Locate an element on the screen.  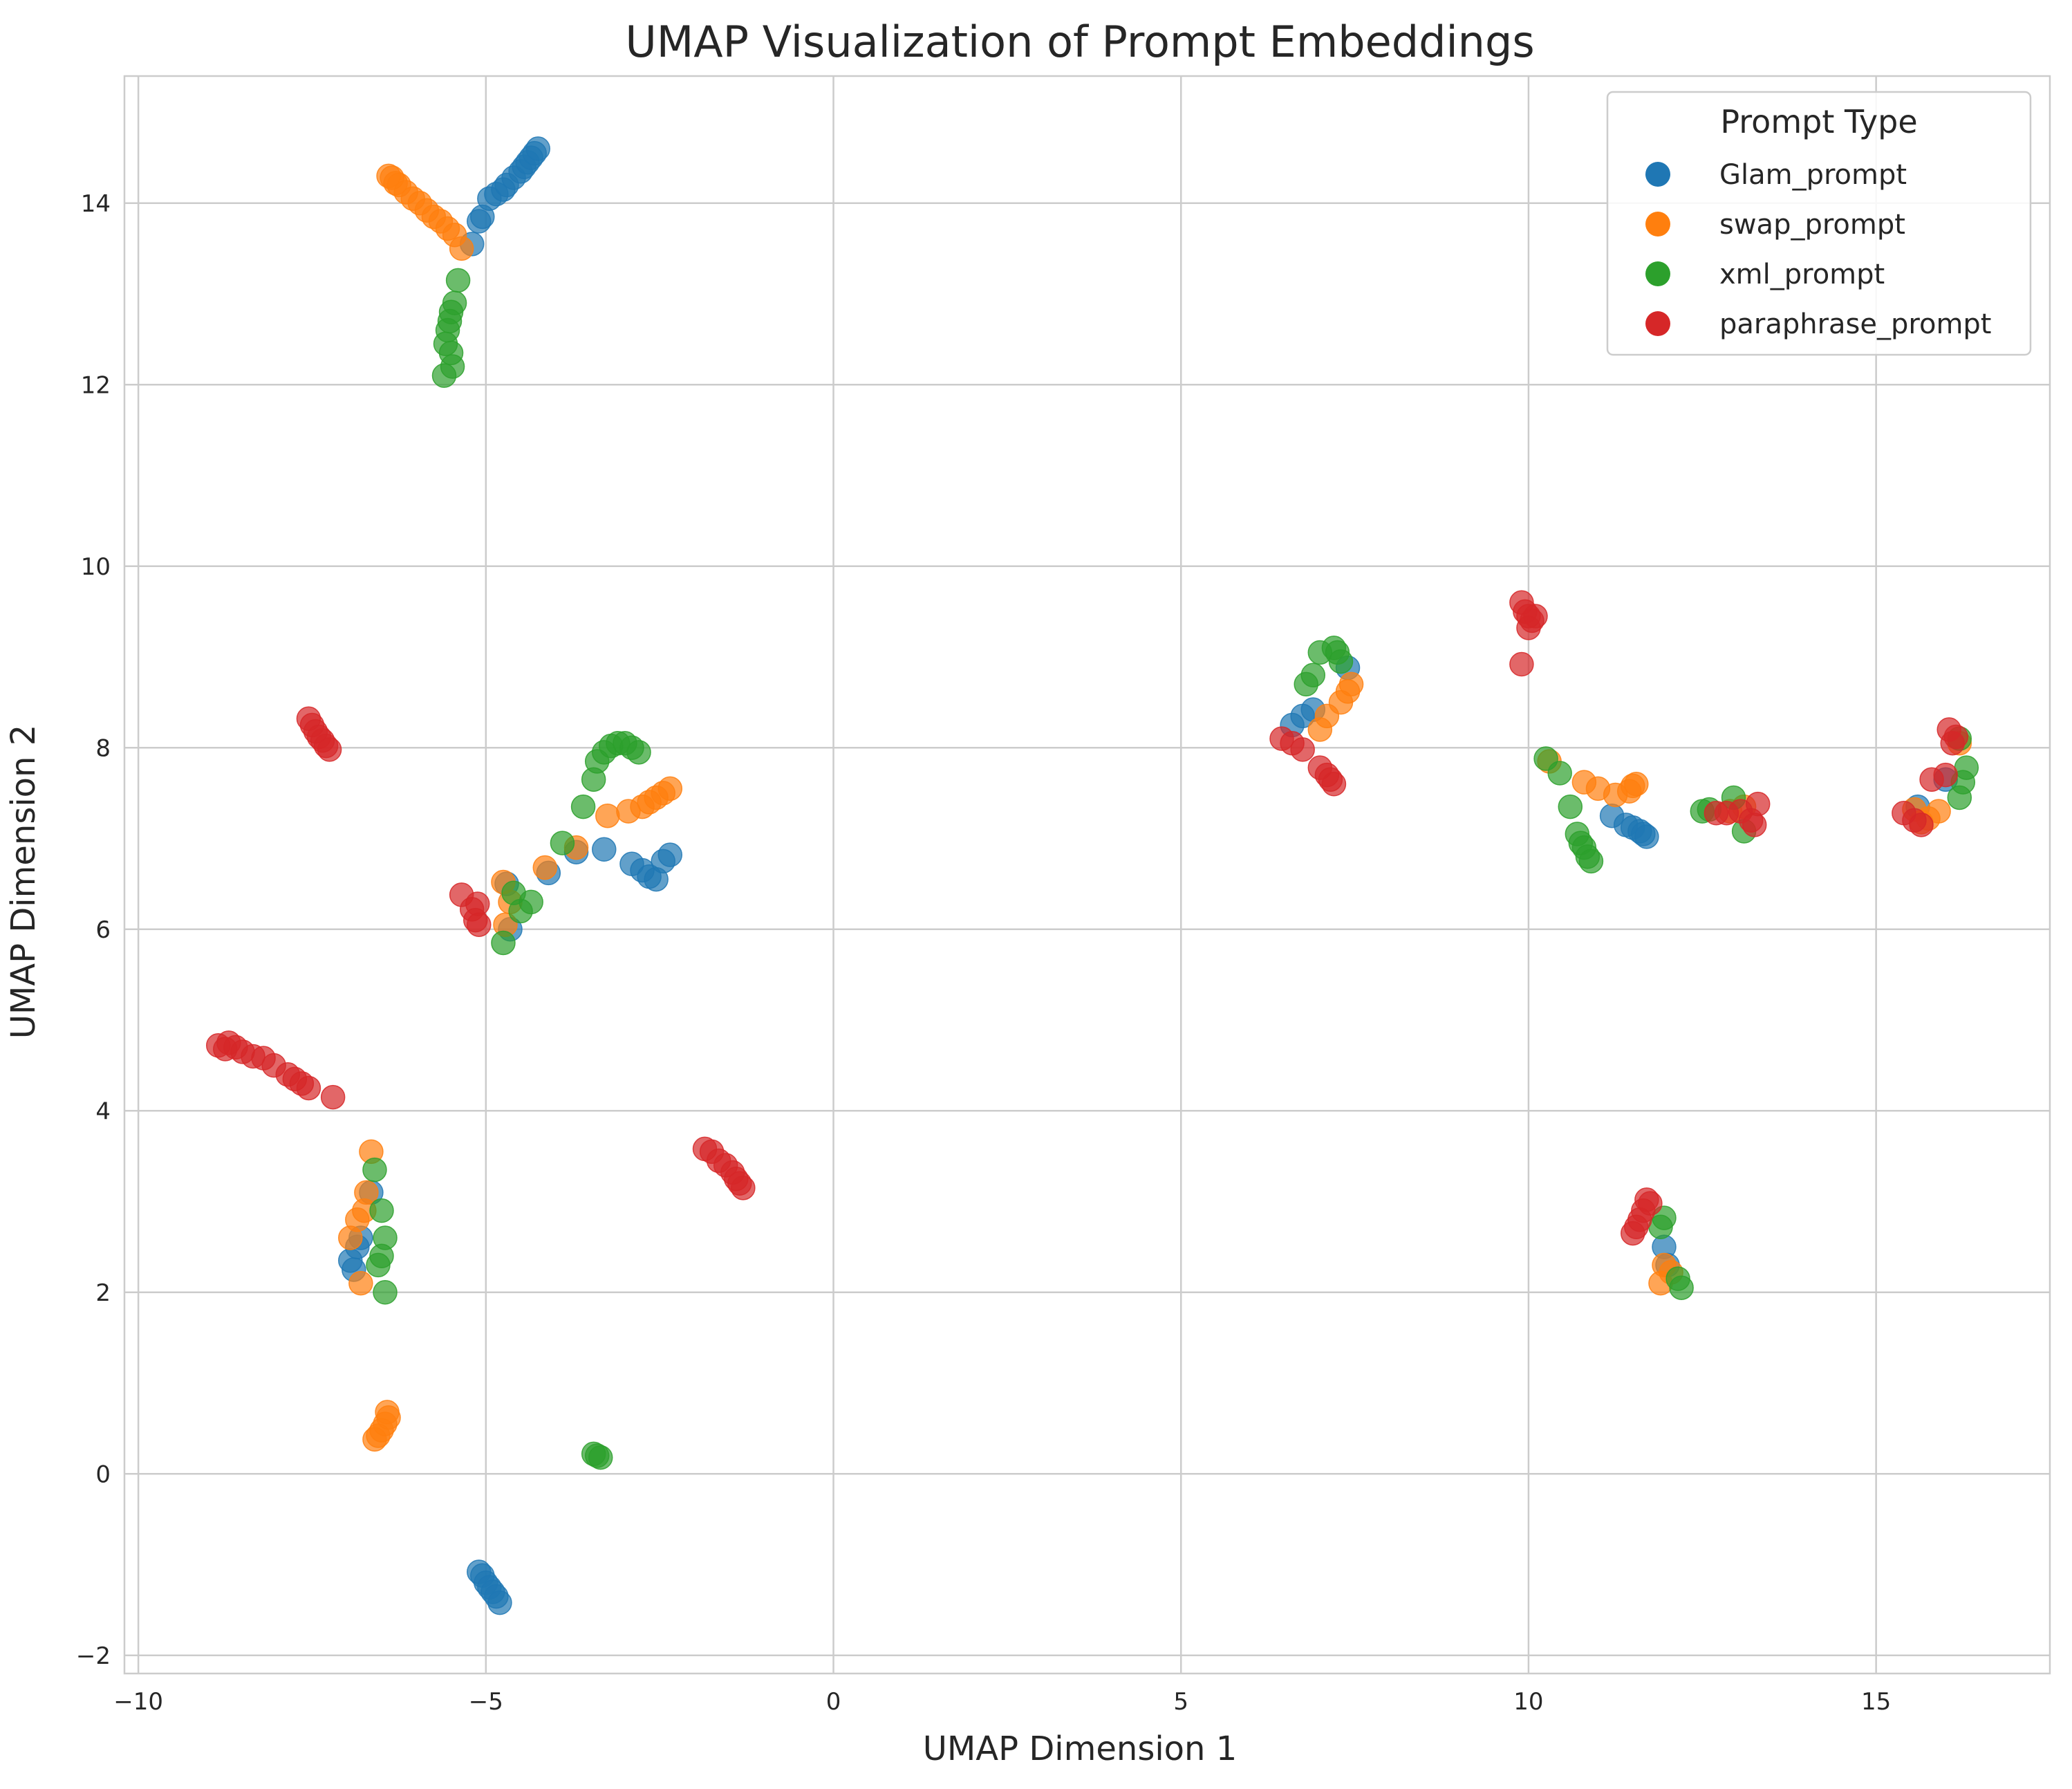
x-tick-label: 0 is located at coordinates (833, 1702).